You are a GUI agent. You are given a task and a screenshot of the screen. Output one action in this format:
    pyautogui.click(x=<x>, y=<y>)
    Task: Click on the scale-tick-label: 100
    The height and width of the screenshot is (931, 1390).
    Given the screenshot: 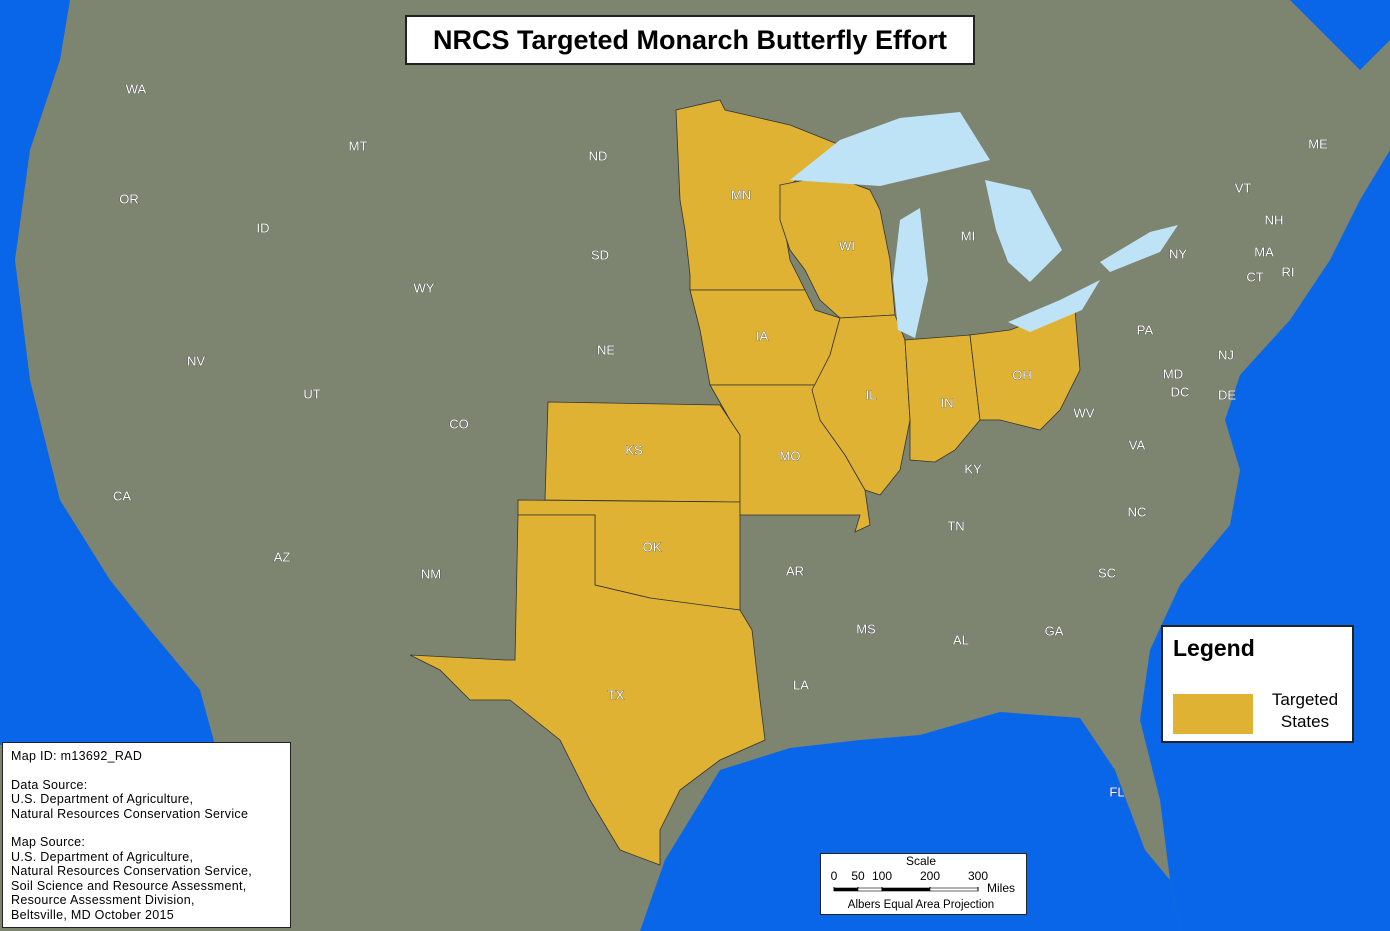 What is the action you would take?
    pyautogui.click(x=882, y=876)
    